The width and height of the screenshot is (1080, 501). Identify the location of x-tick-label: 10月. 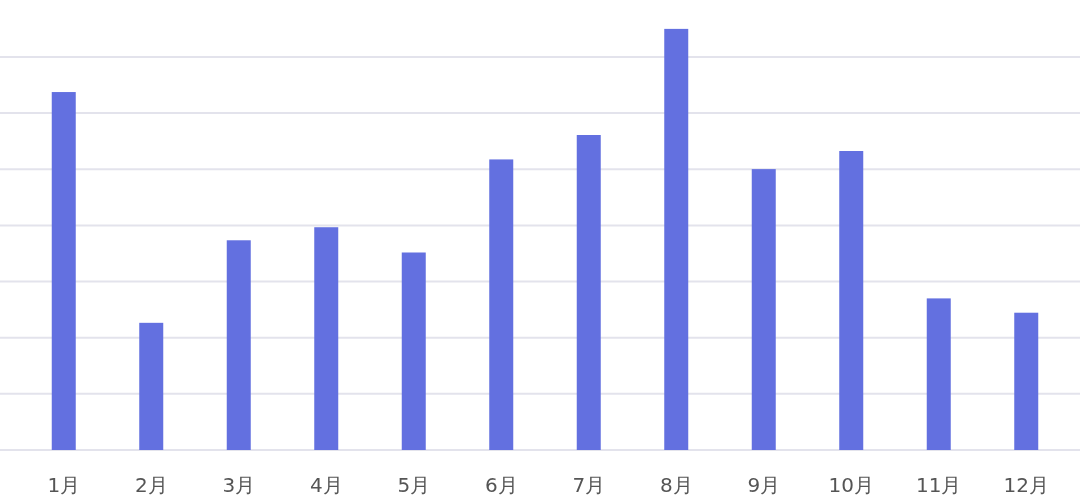
(851, 485).